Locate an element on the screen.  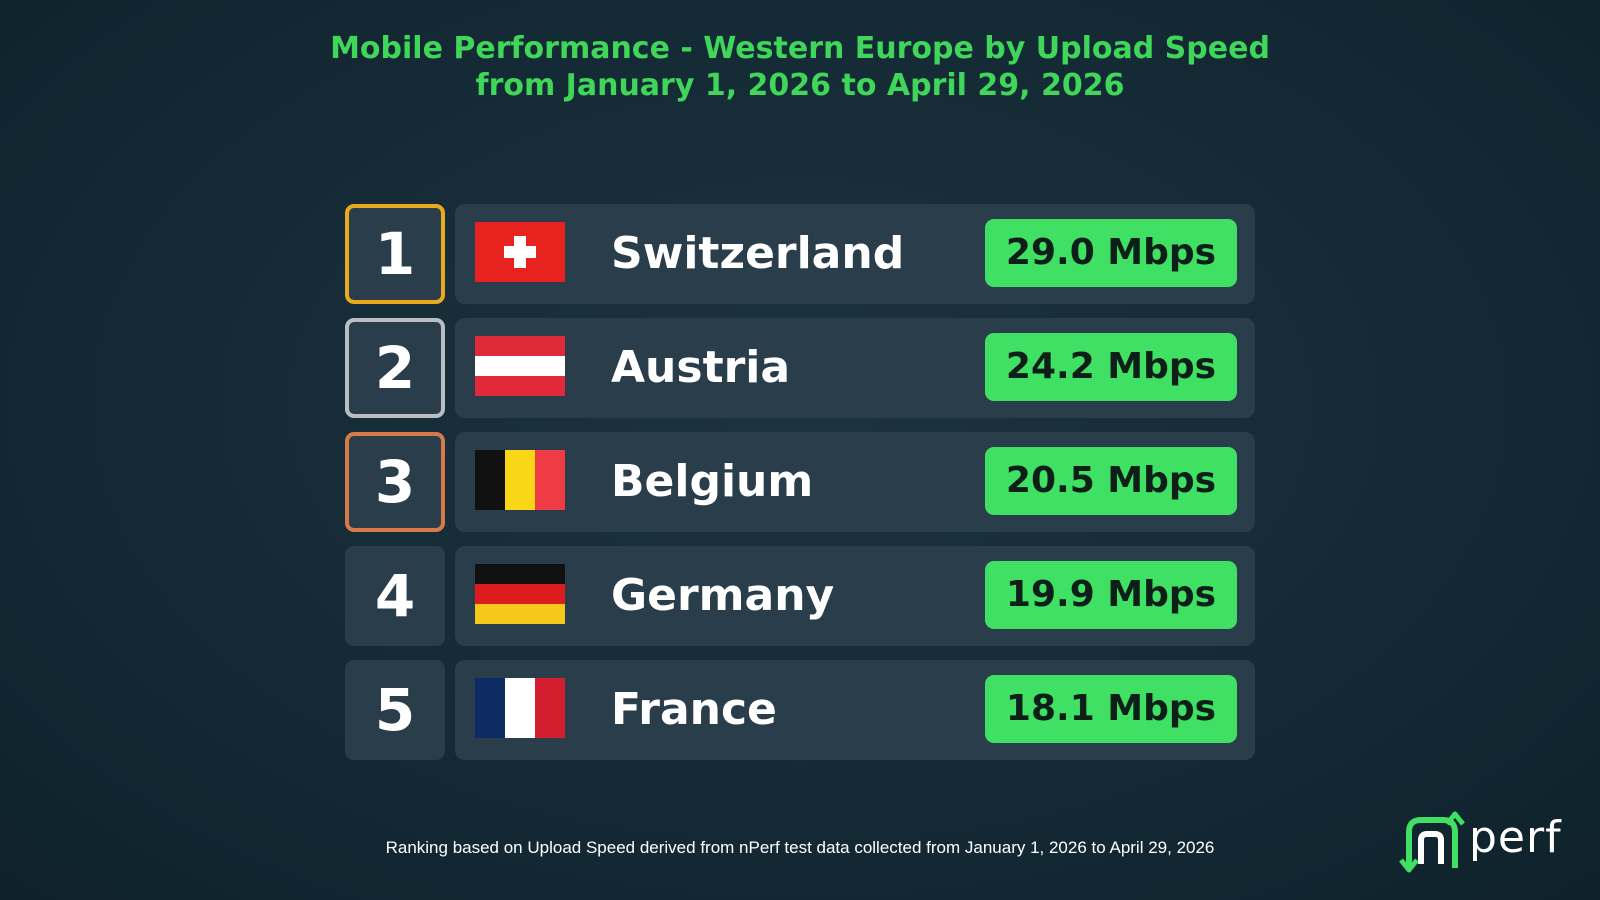
rank-badge: 5 is located at coordinates (395, 710).